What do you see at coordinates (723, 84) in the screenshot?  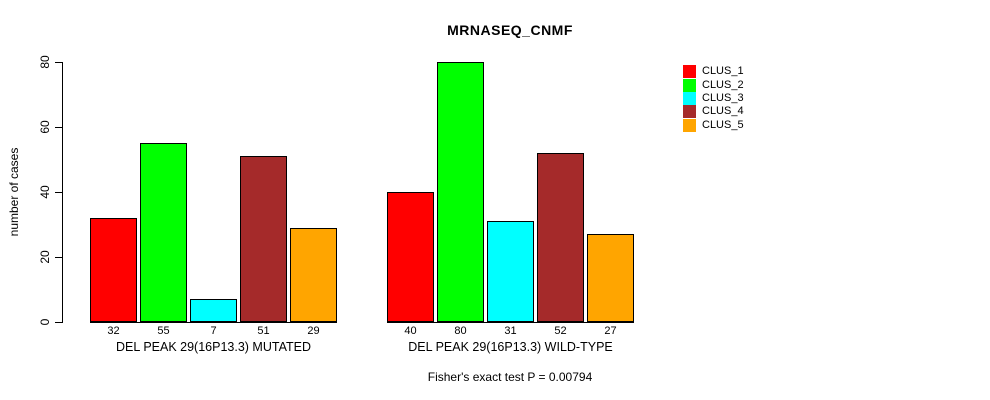 I see `legend-label: CLUS_2` at bounding box center [723, 84].